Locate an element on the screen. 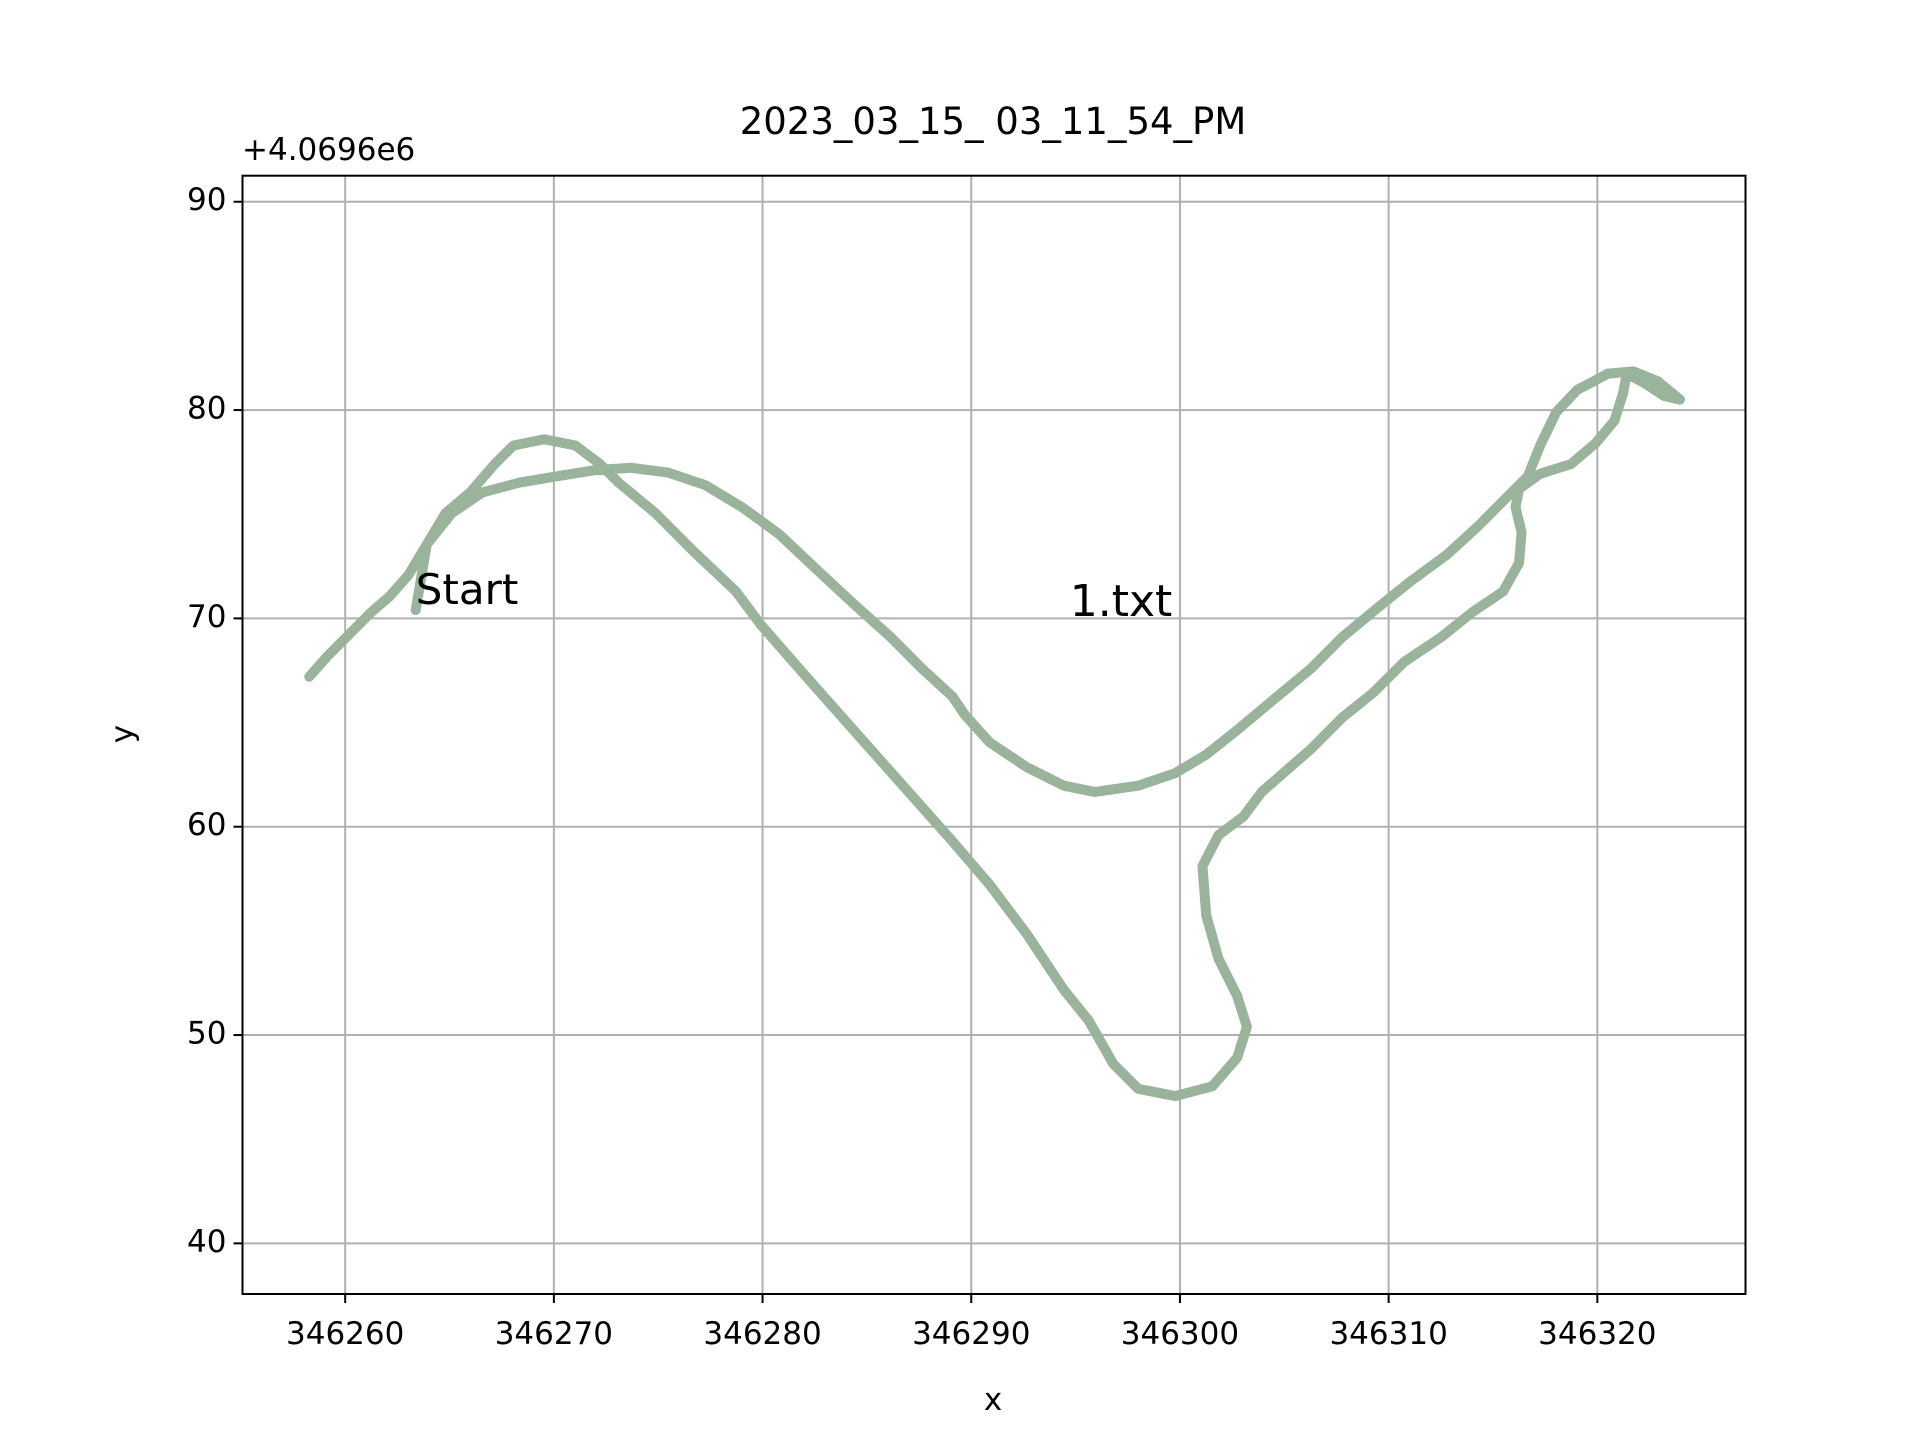  start-annotation: Start is located at coordinates (467, 589).